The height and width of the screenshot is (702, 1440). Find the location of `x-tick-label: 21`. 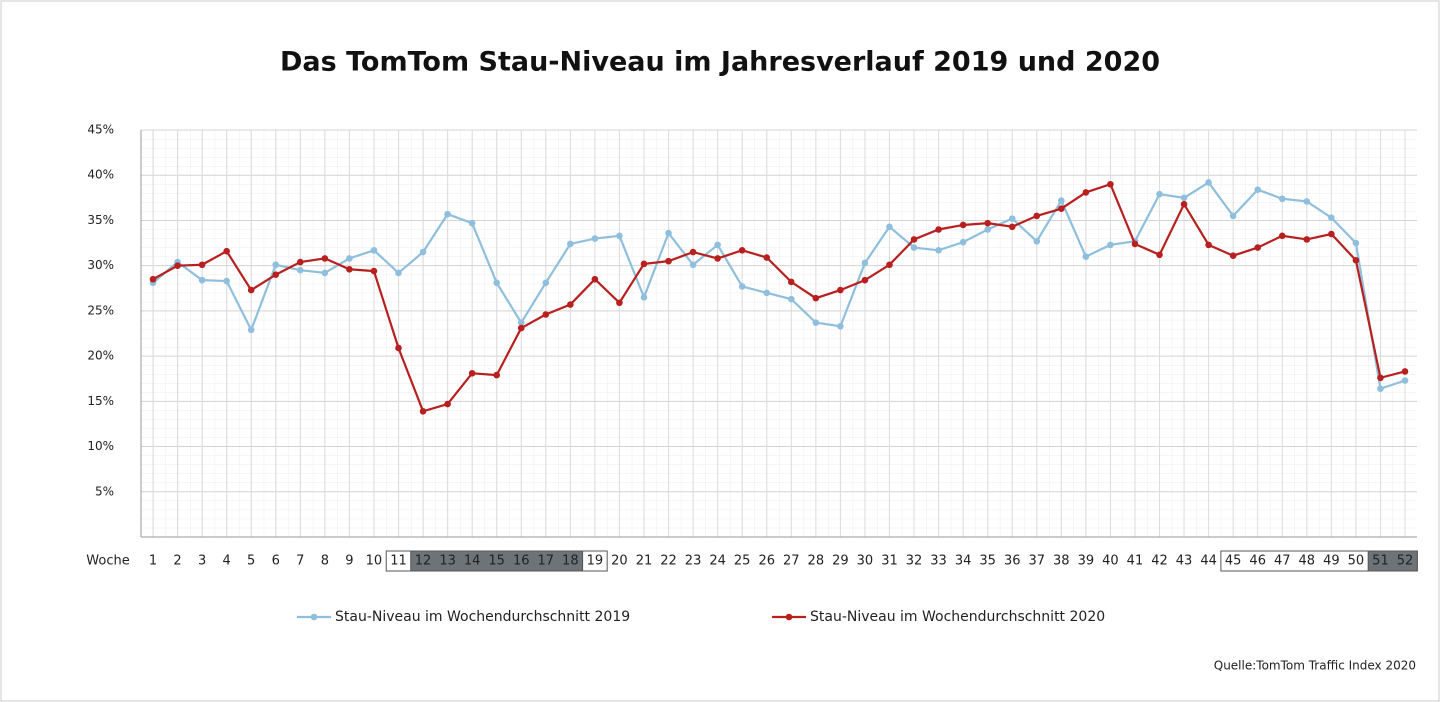

x-tick-label: 21 is located at coordinates (644, 561).